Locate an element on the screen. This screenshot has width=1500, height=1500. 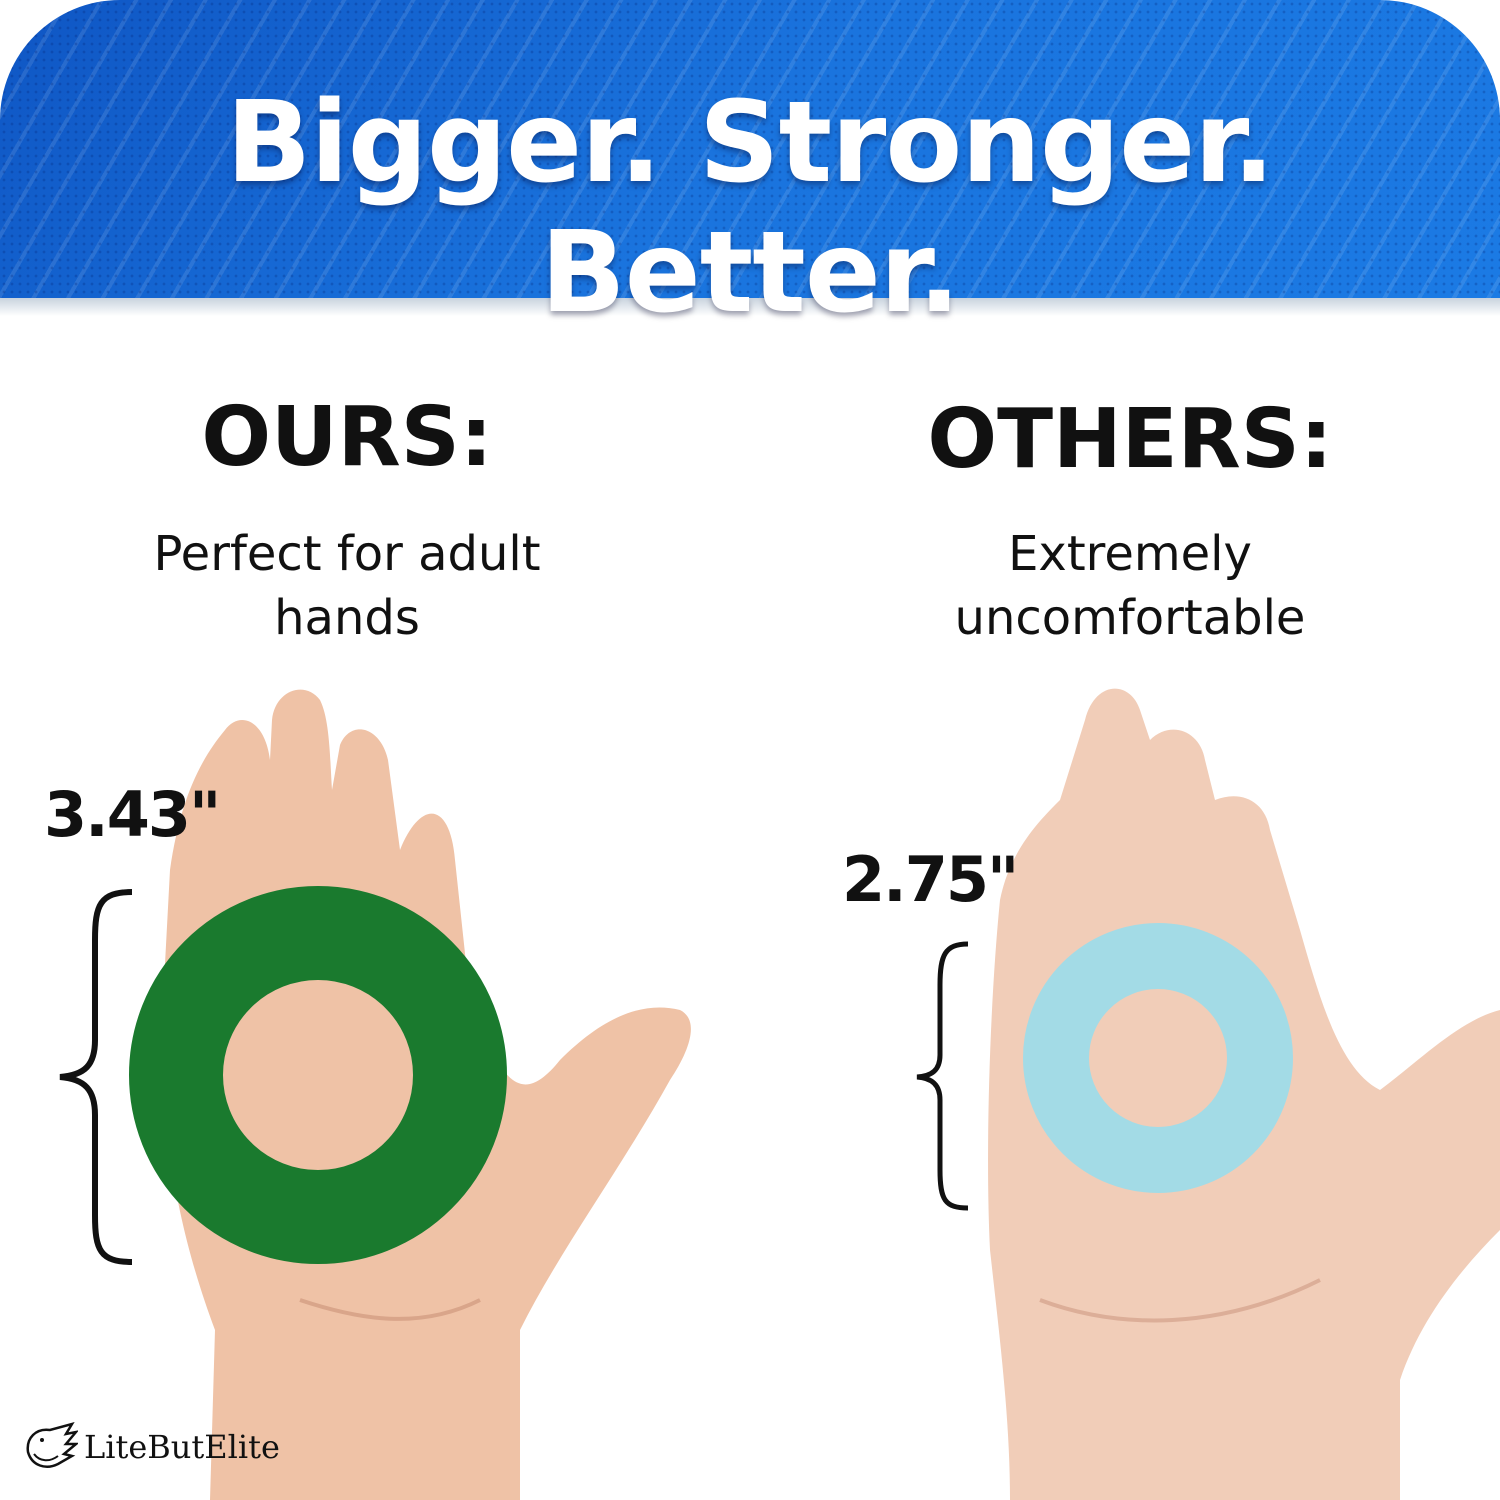
ours-measurement: 3.43" is located at coordinates (132, 814).